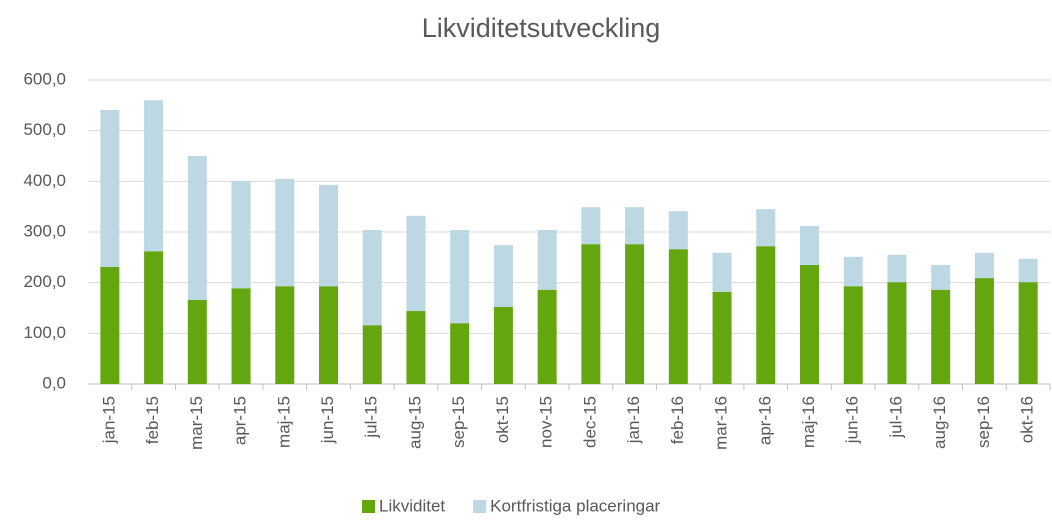 This screenshot has width=1052, height=524. Describe the element at coordinates (721, 423) in the screenshot. I see `x-tick-label: mar-16` at that location.